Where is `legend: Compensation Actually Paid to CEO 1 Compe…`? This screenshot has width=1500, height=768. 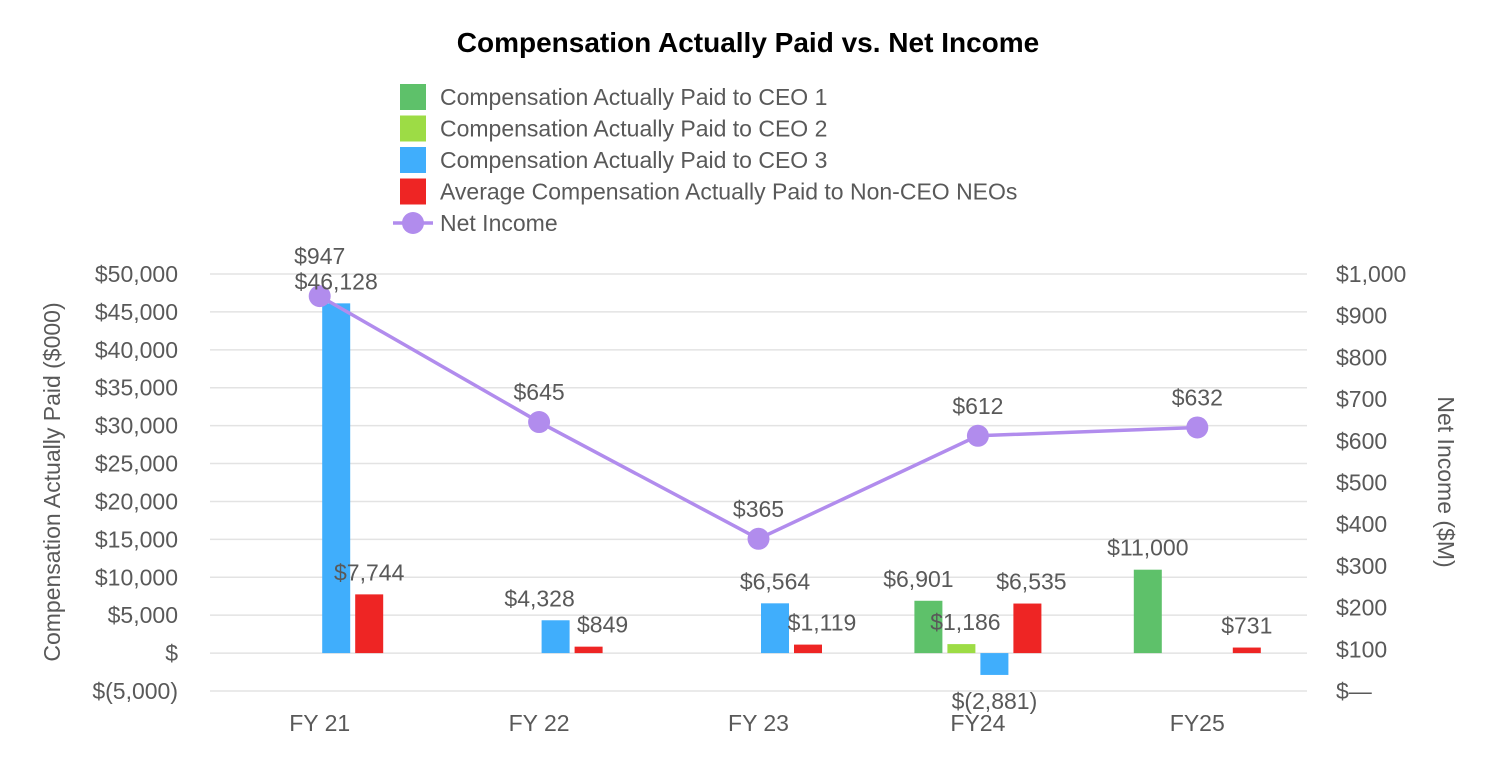
legend: Compensation Actually Paid to CEO 1 Compe… is located at coordinates (705, 160).